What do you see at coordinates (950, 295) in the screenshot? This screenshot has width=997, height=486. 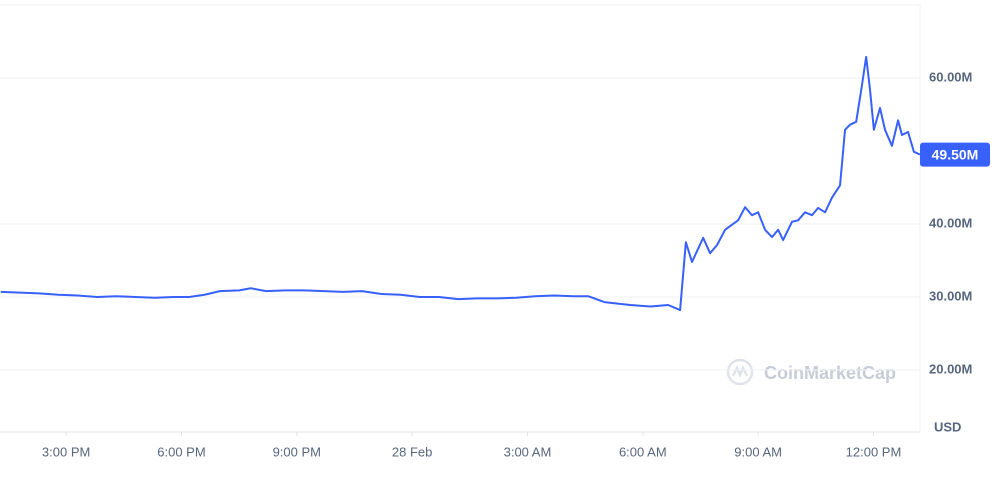 I see `y-tick-label: 30.00M` at bounding box center [950, 295].